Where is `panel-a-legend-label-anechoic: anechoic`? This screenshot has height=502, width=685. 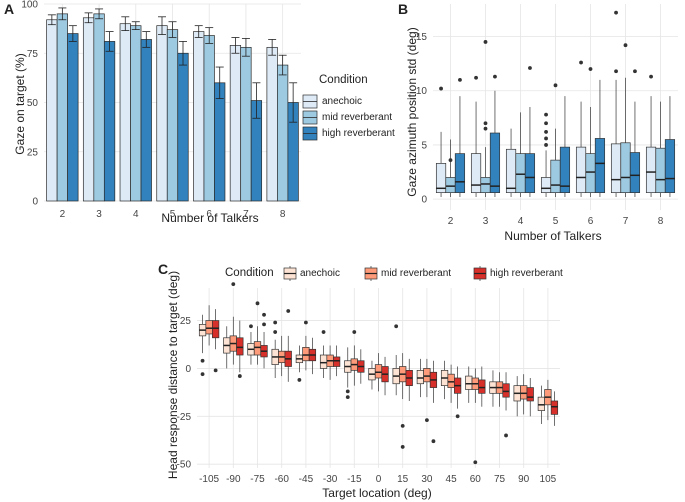 panel-a-legend-label-anechoic: anechoic is located at coordinates (342, 101).